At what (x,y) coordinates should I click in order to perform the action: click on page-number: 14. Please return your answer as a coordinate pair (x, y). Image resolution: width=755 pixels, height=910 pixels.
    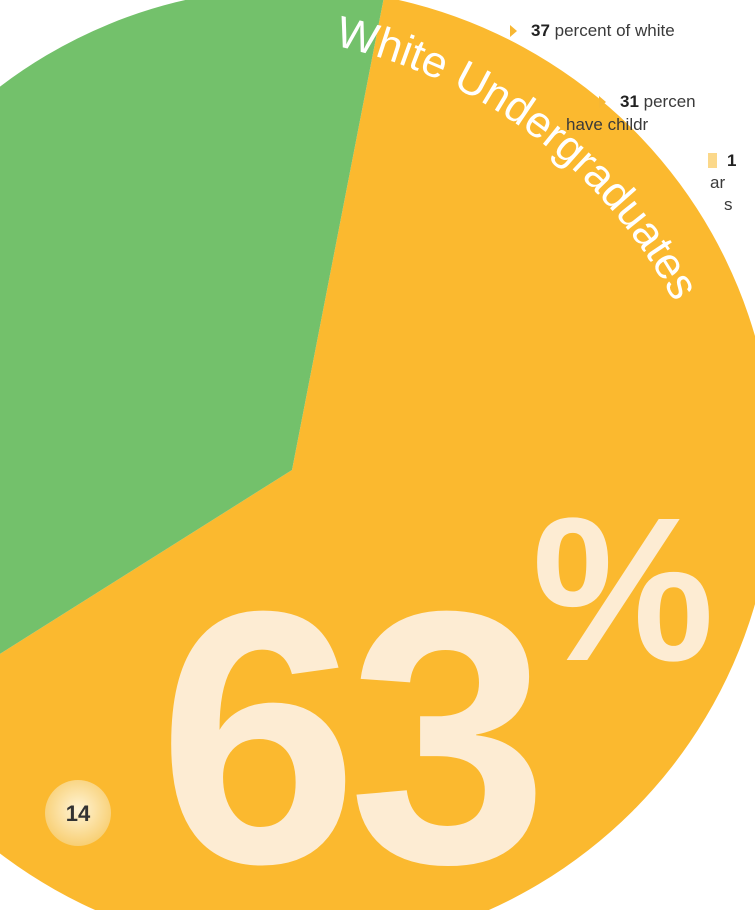
    Looking at the image, I should click on (78, 813).